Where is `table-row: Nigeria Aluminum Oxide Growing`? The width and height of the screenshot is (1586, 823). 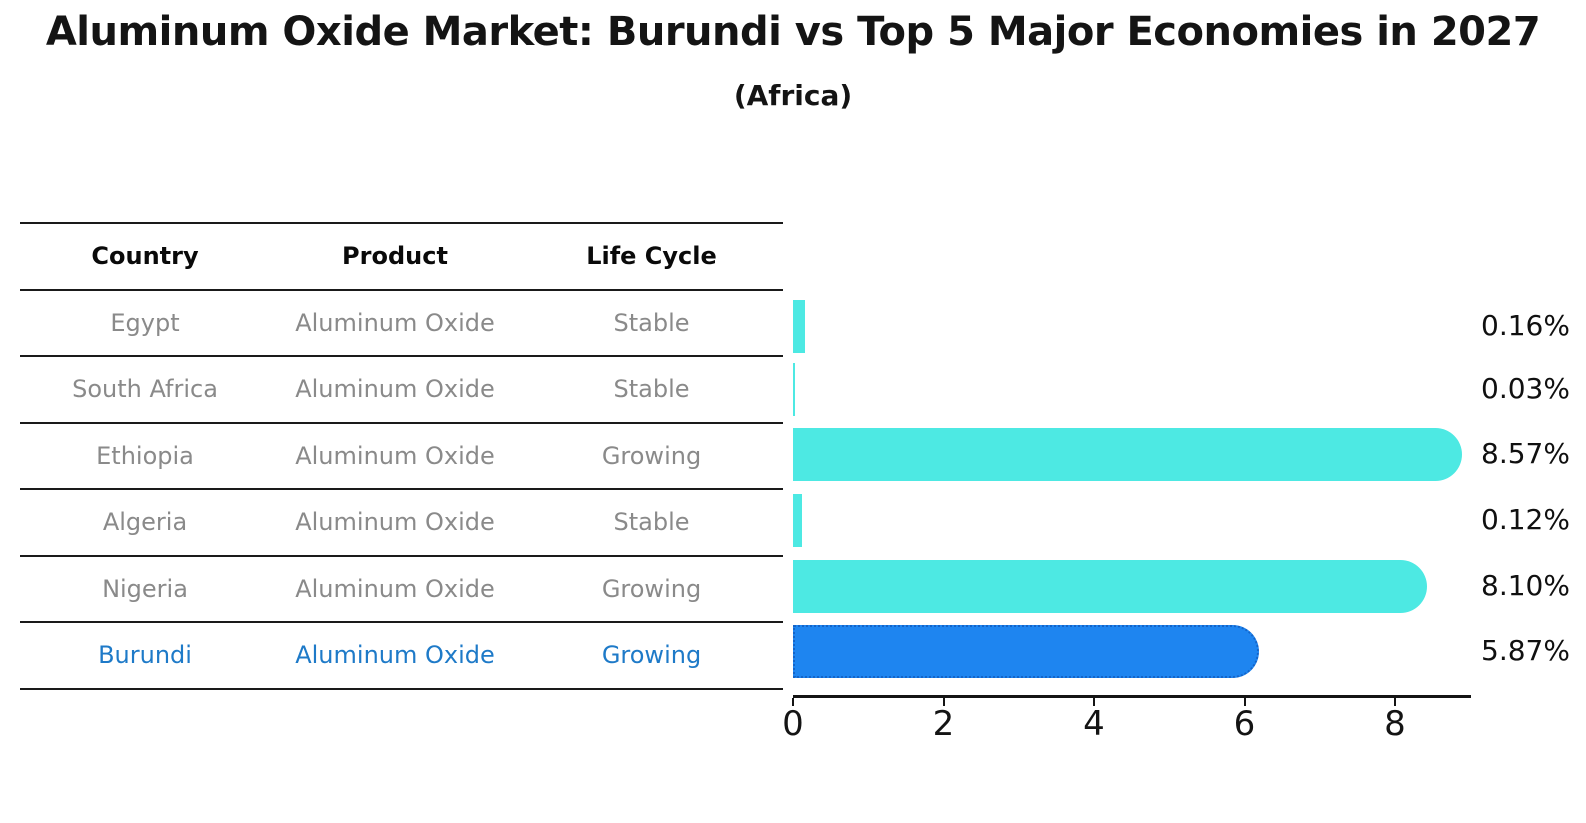
table-row: Nigeria Aluminum Oxide Growing is located at coordinates (401, 588).